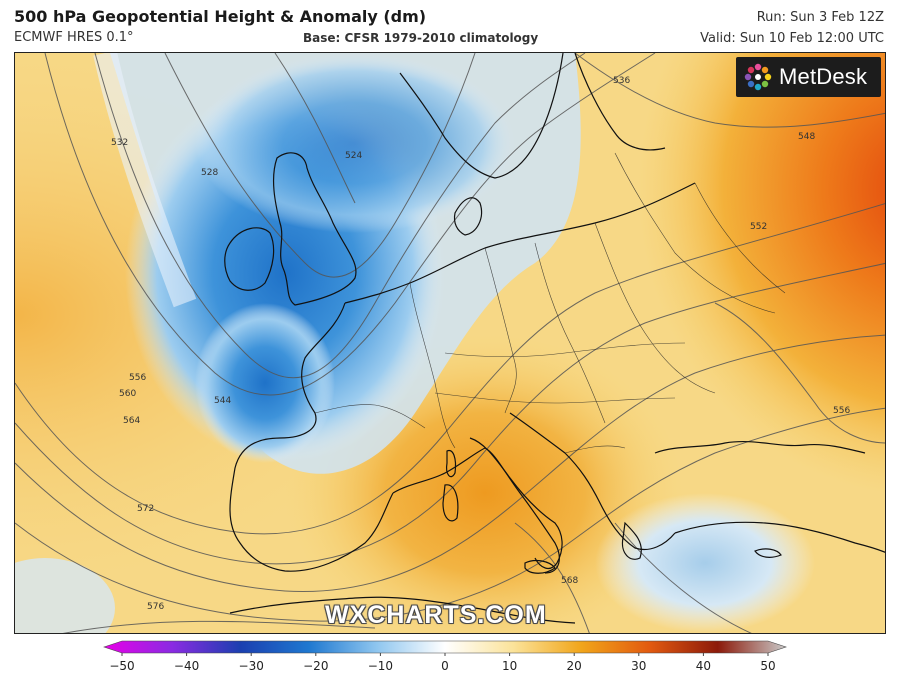  I want to click on contour-label: 568, so click(569, 581).